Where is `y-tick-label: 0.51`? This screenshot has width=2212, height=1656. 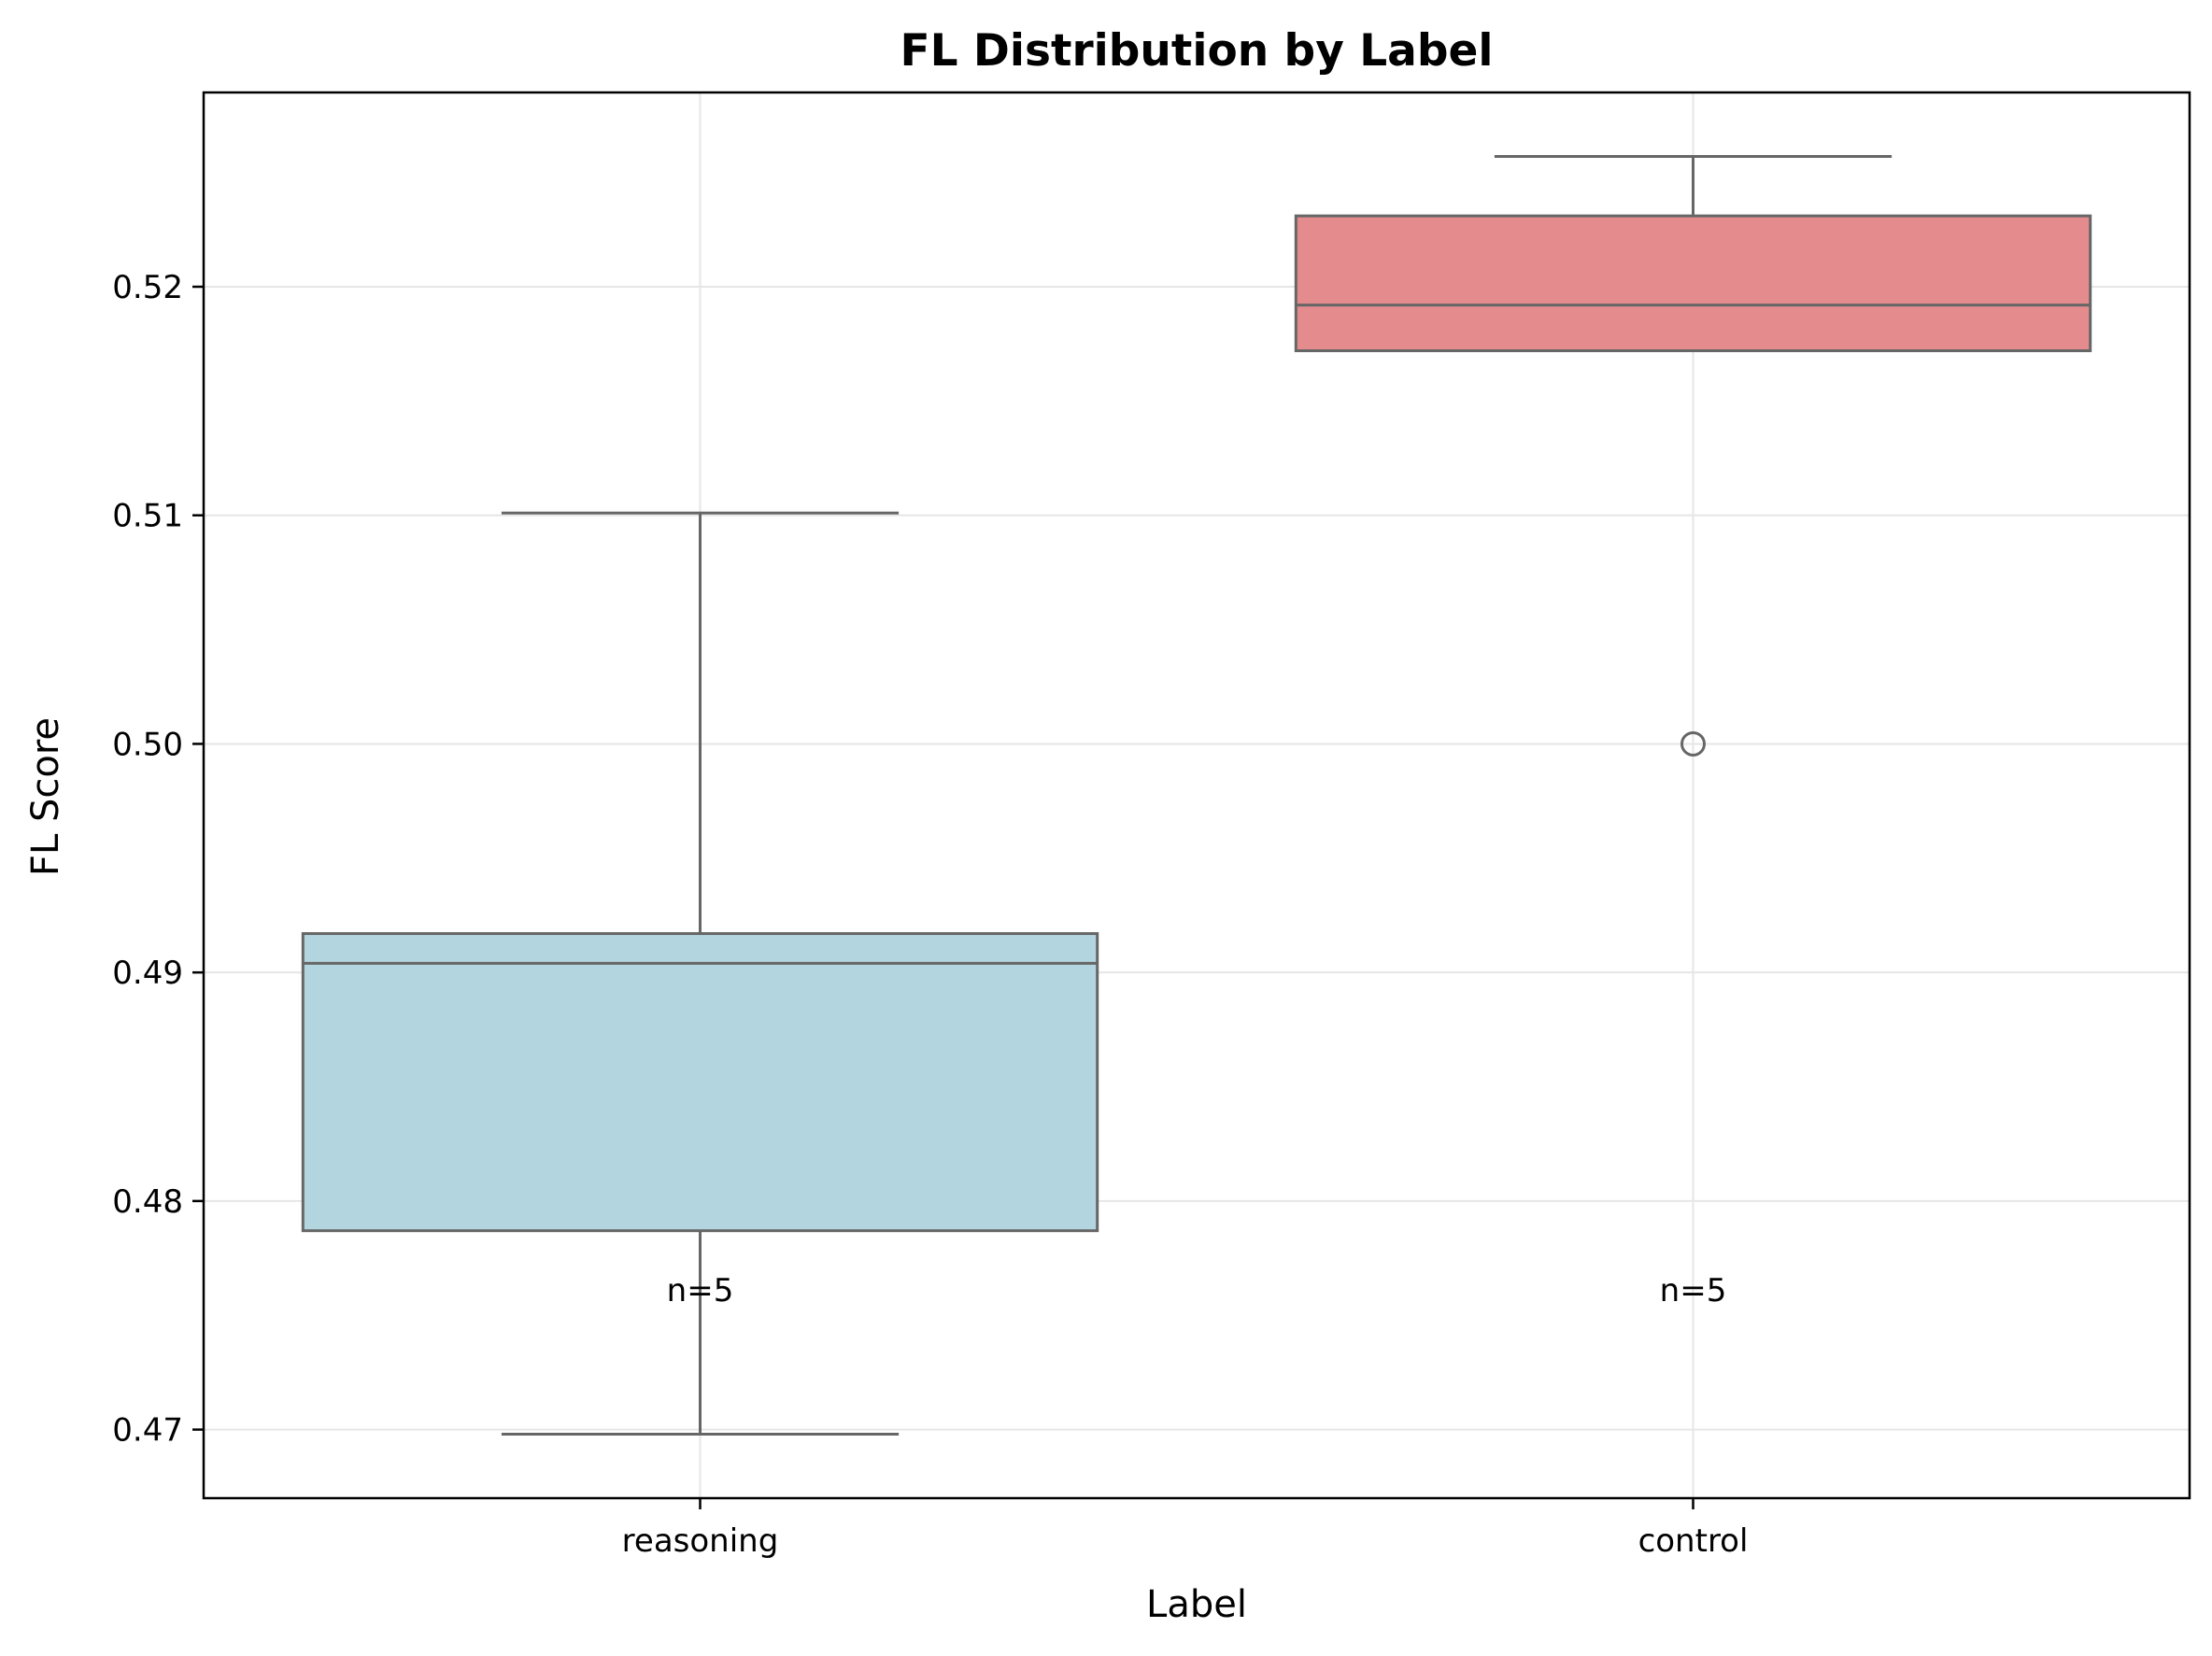 y-tick-label: 0.51 is located at coordinates (147, 516).